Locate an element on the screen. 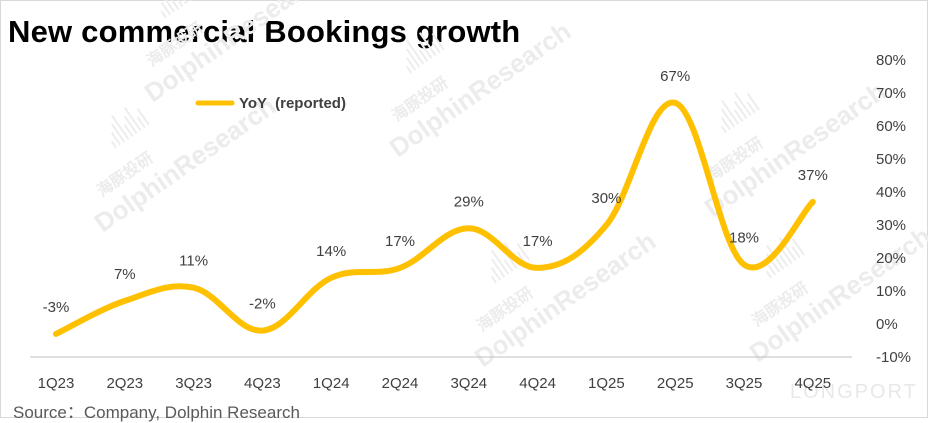 The image size is (928, 423). source-note: Source：Company, Dolphin Research is located at coordinates (156, 410).